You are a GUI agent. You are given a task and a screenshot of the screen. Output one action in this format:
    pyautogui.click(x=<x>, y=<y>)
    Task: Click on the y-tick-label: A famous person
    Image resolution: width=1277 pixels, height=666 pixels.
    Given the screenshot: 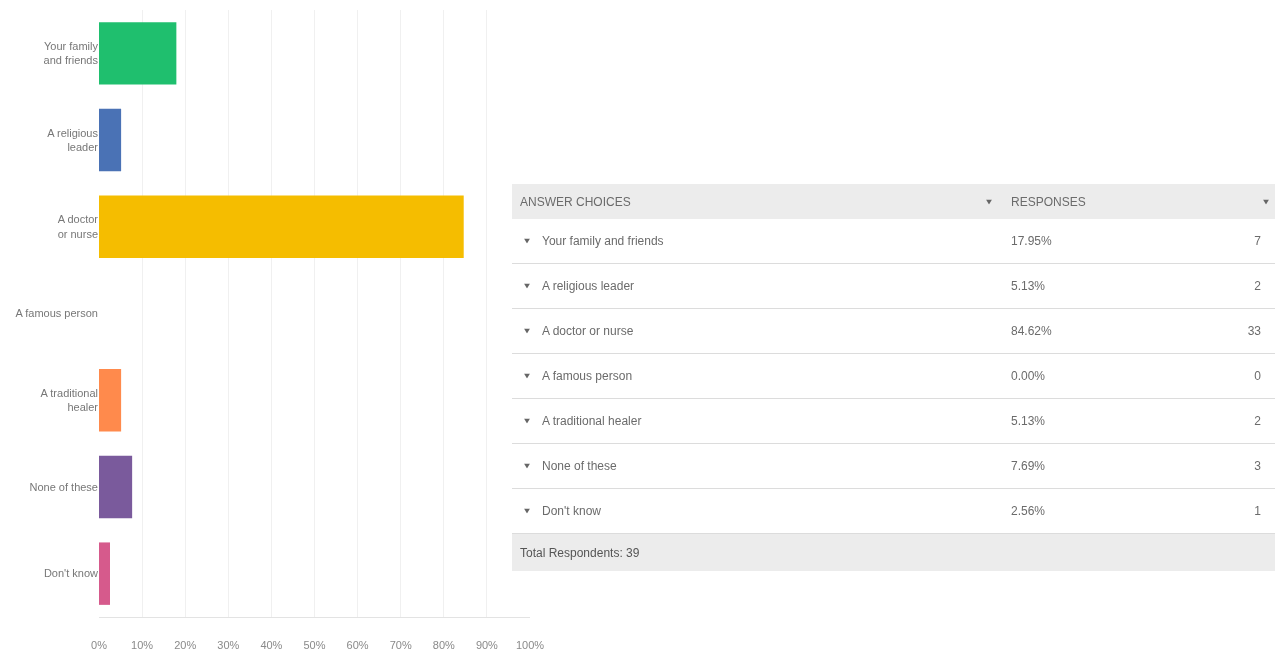 What is the action you would take?
    pyautogui.click(x=56, y=313)
    